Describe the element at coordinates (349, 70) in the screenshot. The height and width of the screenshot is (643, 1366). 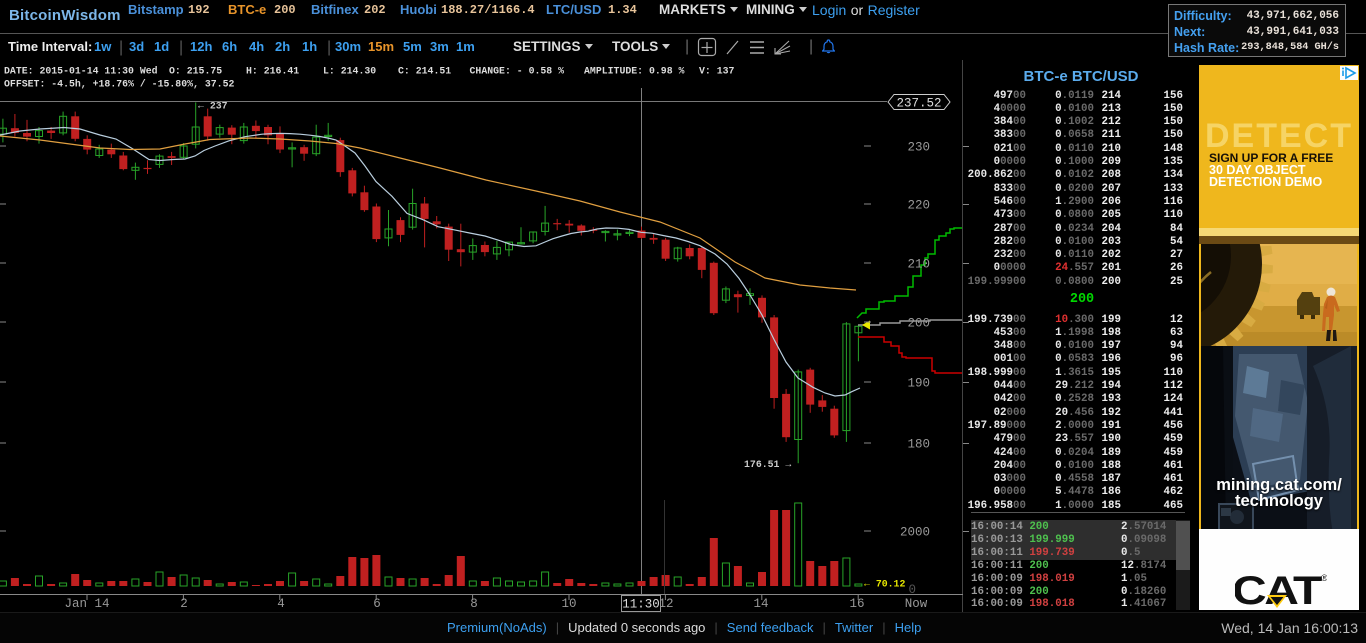
I see `svg-text: L: 214.30` at that location.